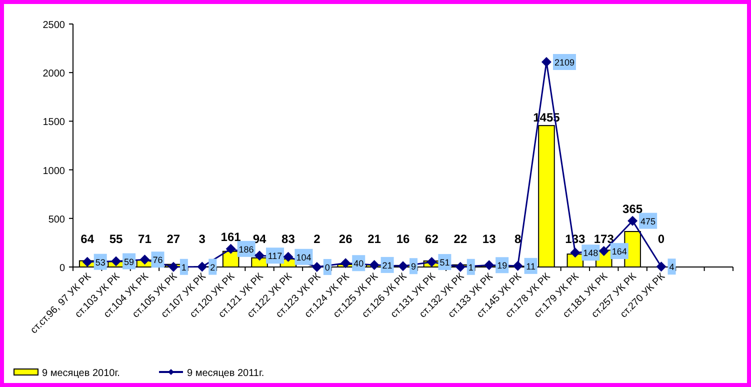 This screenshot has height=387, width=751. Describe the element at coordinates (359, 263) in the screenshot. I see `data-label: 40` at that location.